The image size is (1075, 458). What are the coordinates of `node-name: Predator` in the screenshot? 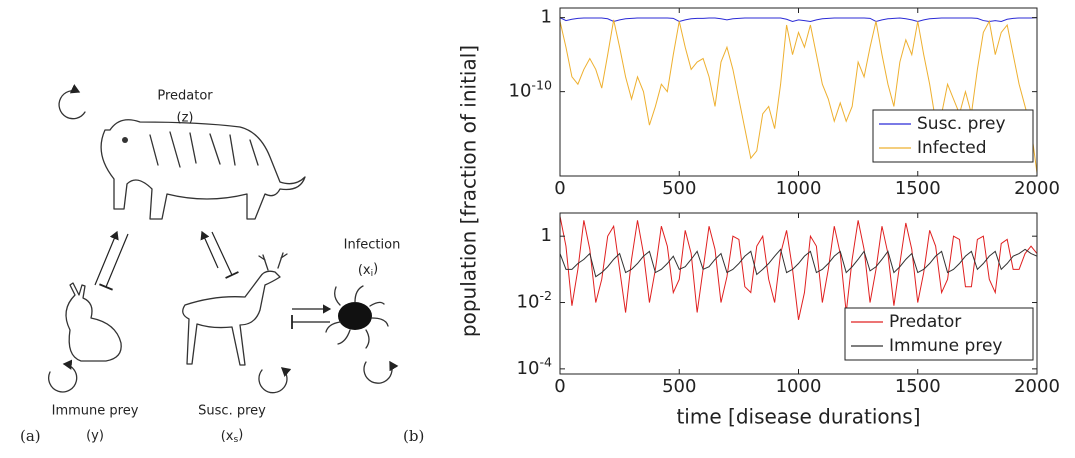 It's located at (185, 96).